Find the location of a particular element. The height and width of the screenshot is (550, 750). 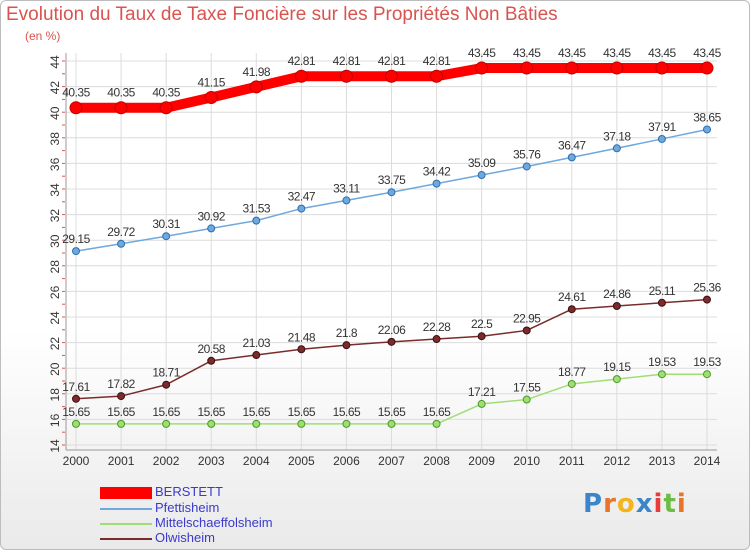

y-tick-label: 38 is located at coordinates (55, 139).